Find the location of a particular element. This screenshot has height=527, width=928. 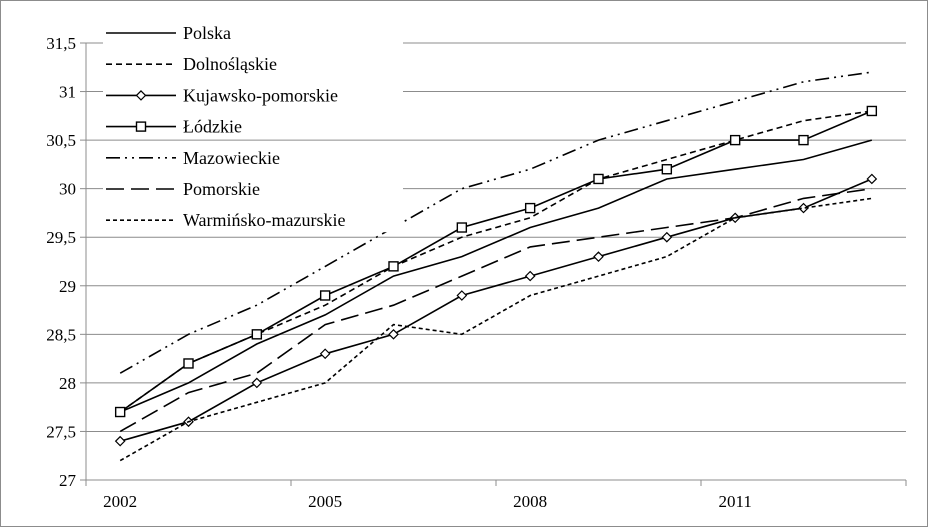

legend-label-5: Pomorskie is located at coordinates (221, 189).